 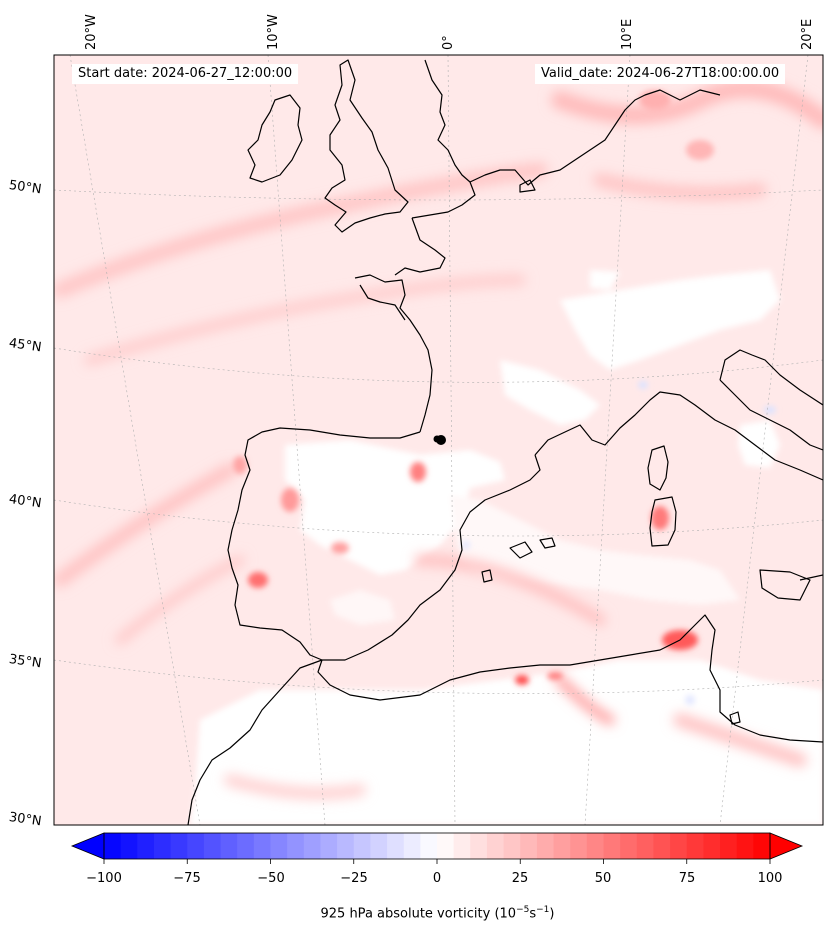 I want to click on coast-ireland, so click(x=275, y=138).